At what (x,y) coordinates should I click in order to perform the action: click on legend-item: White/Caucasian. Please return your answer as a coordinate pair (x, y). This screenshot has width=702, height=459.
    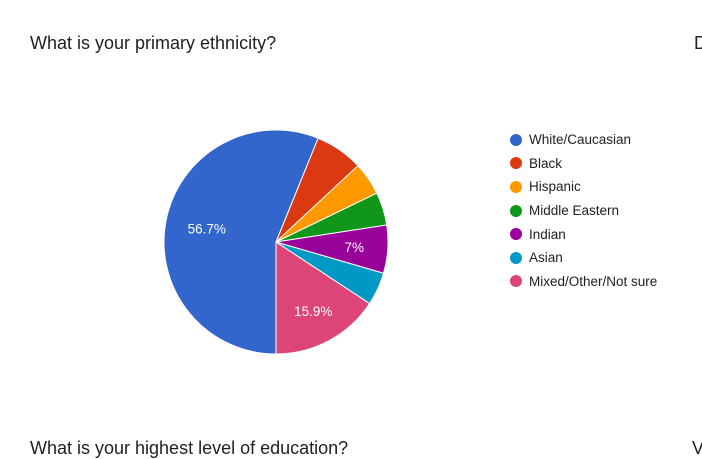
    Looking at the image, I should click on (583, 140).